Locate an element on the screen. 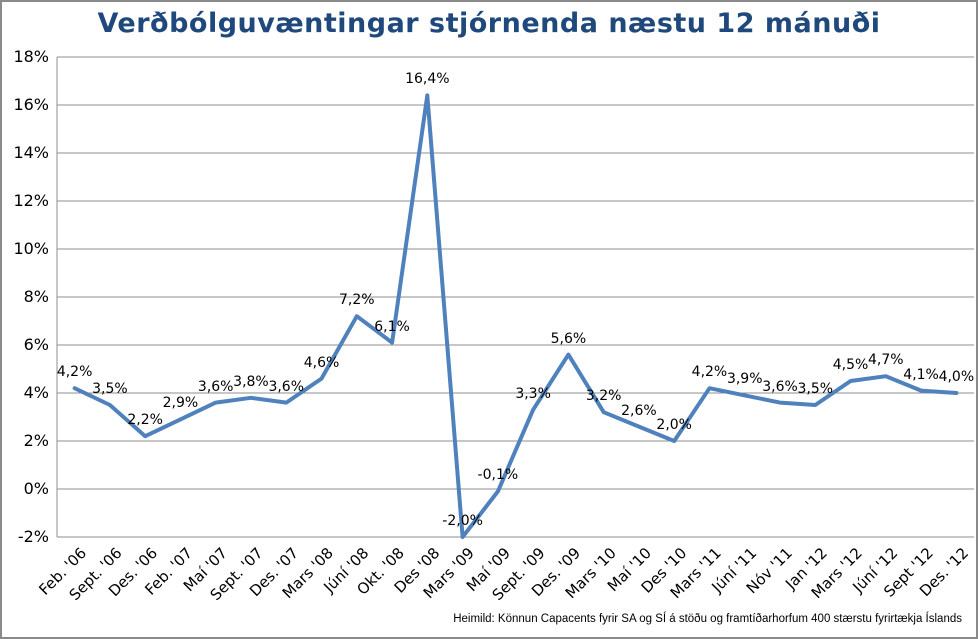 This screenshot has height=639, width=978. data-point-label: 4,5% is located at coordinates (850, 365).